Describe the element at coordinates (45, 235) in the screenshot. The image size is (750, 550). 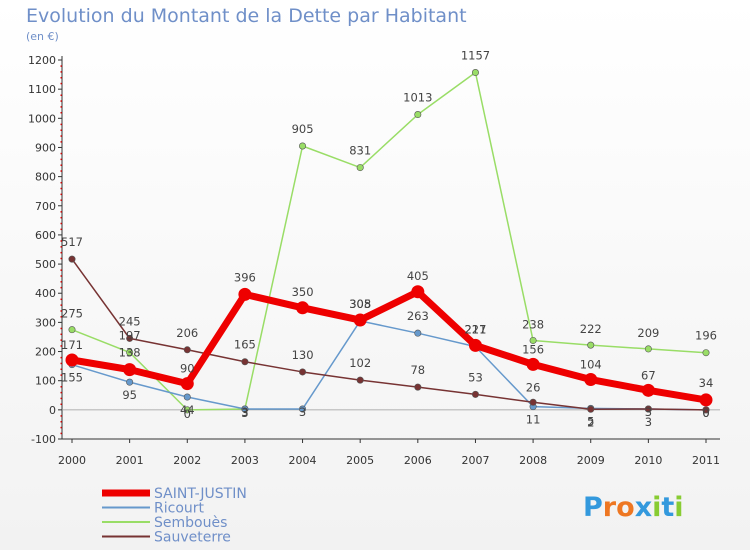
I see `y-tick-label: 600` at that location.